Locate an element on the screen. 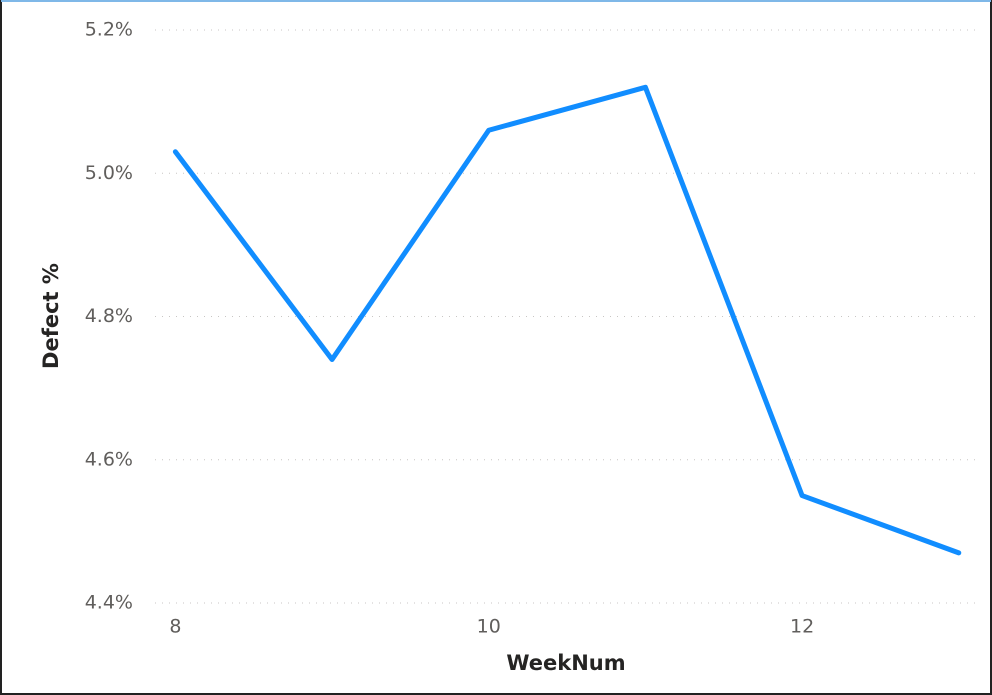 The image size is (992, 695). x-tick-label: 10 is located at coordinates (489, 627).